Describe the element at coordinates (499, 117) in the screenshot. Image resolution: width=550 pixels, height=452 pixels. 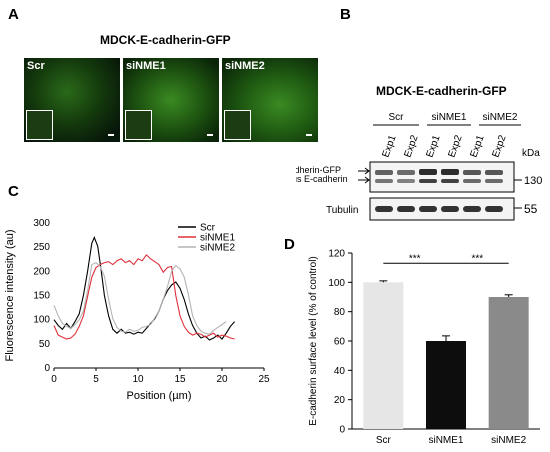
I see `group-label-sinme2: siNME2` at that location.